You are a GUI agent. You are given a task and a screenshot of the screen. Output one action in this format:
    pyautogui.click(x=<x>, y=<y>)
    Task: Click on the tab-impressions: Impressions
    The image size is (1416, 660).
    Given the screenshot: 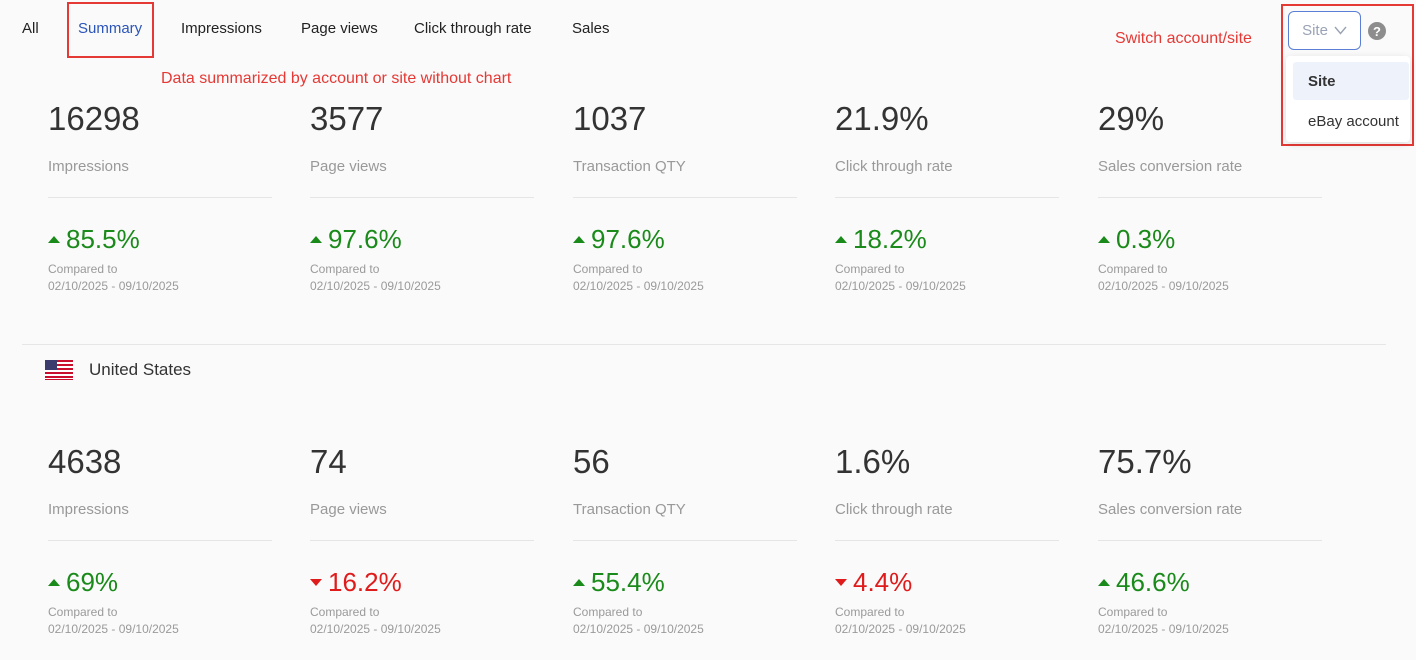 What is the action you would take?
    pyautogui.click(x=221, y=28)
    